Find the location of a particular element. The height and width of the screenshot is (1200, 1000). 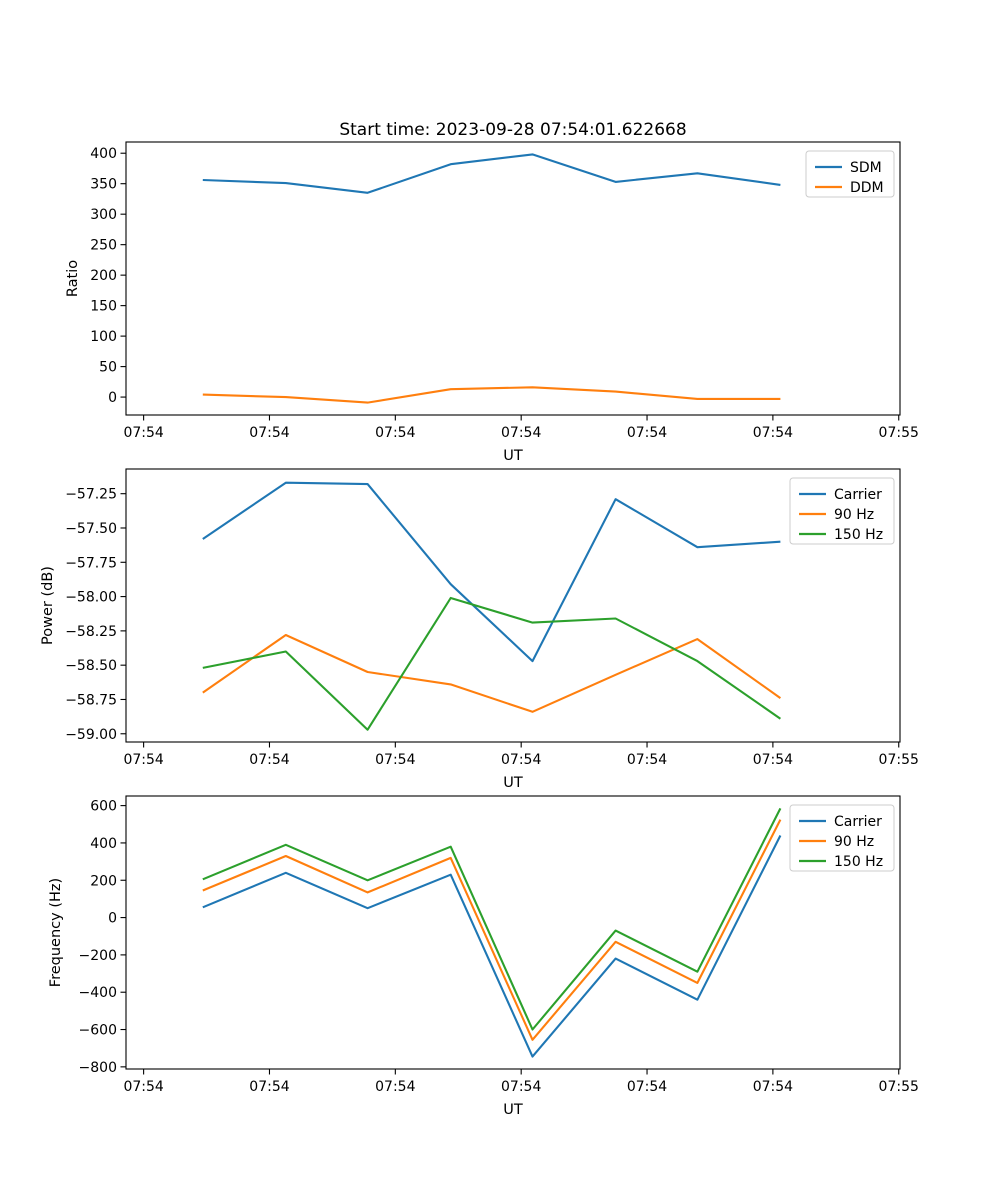

y-tick-label: 350 is located at coordinates (103, 185).